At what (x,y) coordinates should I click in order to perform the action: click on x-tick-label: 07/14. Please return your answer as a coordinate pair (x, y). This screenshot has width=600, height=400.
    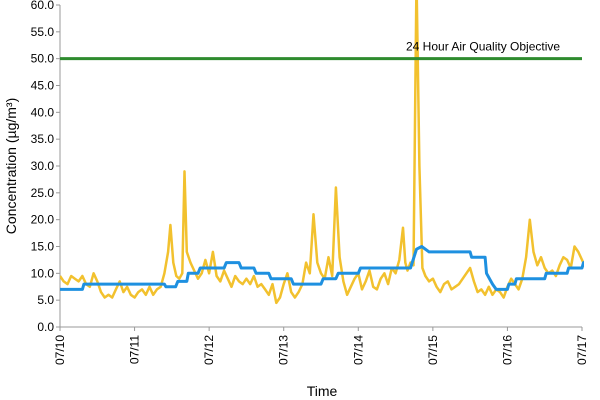
    Looking at the image, I should click on (358, 350).